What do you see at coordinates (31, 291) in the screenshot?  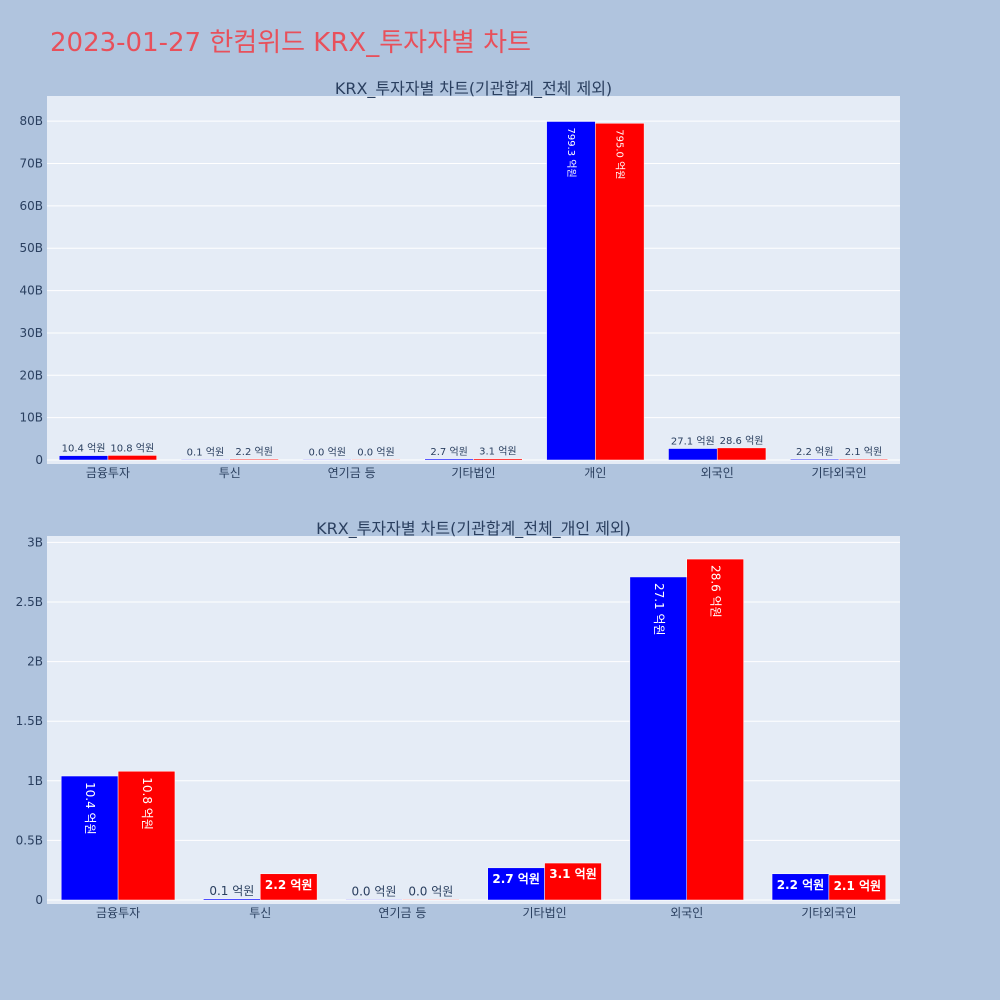 I see `y-tick-label: 40B` at bounding box center [31, 291].